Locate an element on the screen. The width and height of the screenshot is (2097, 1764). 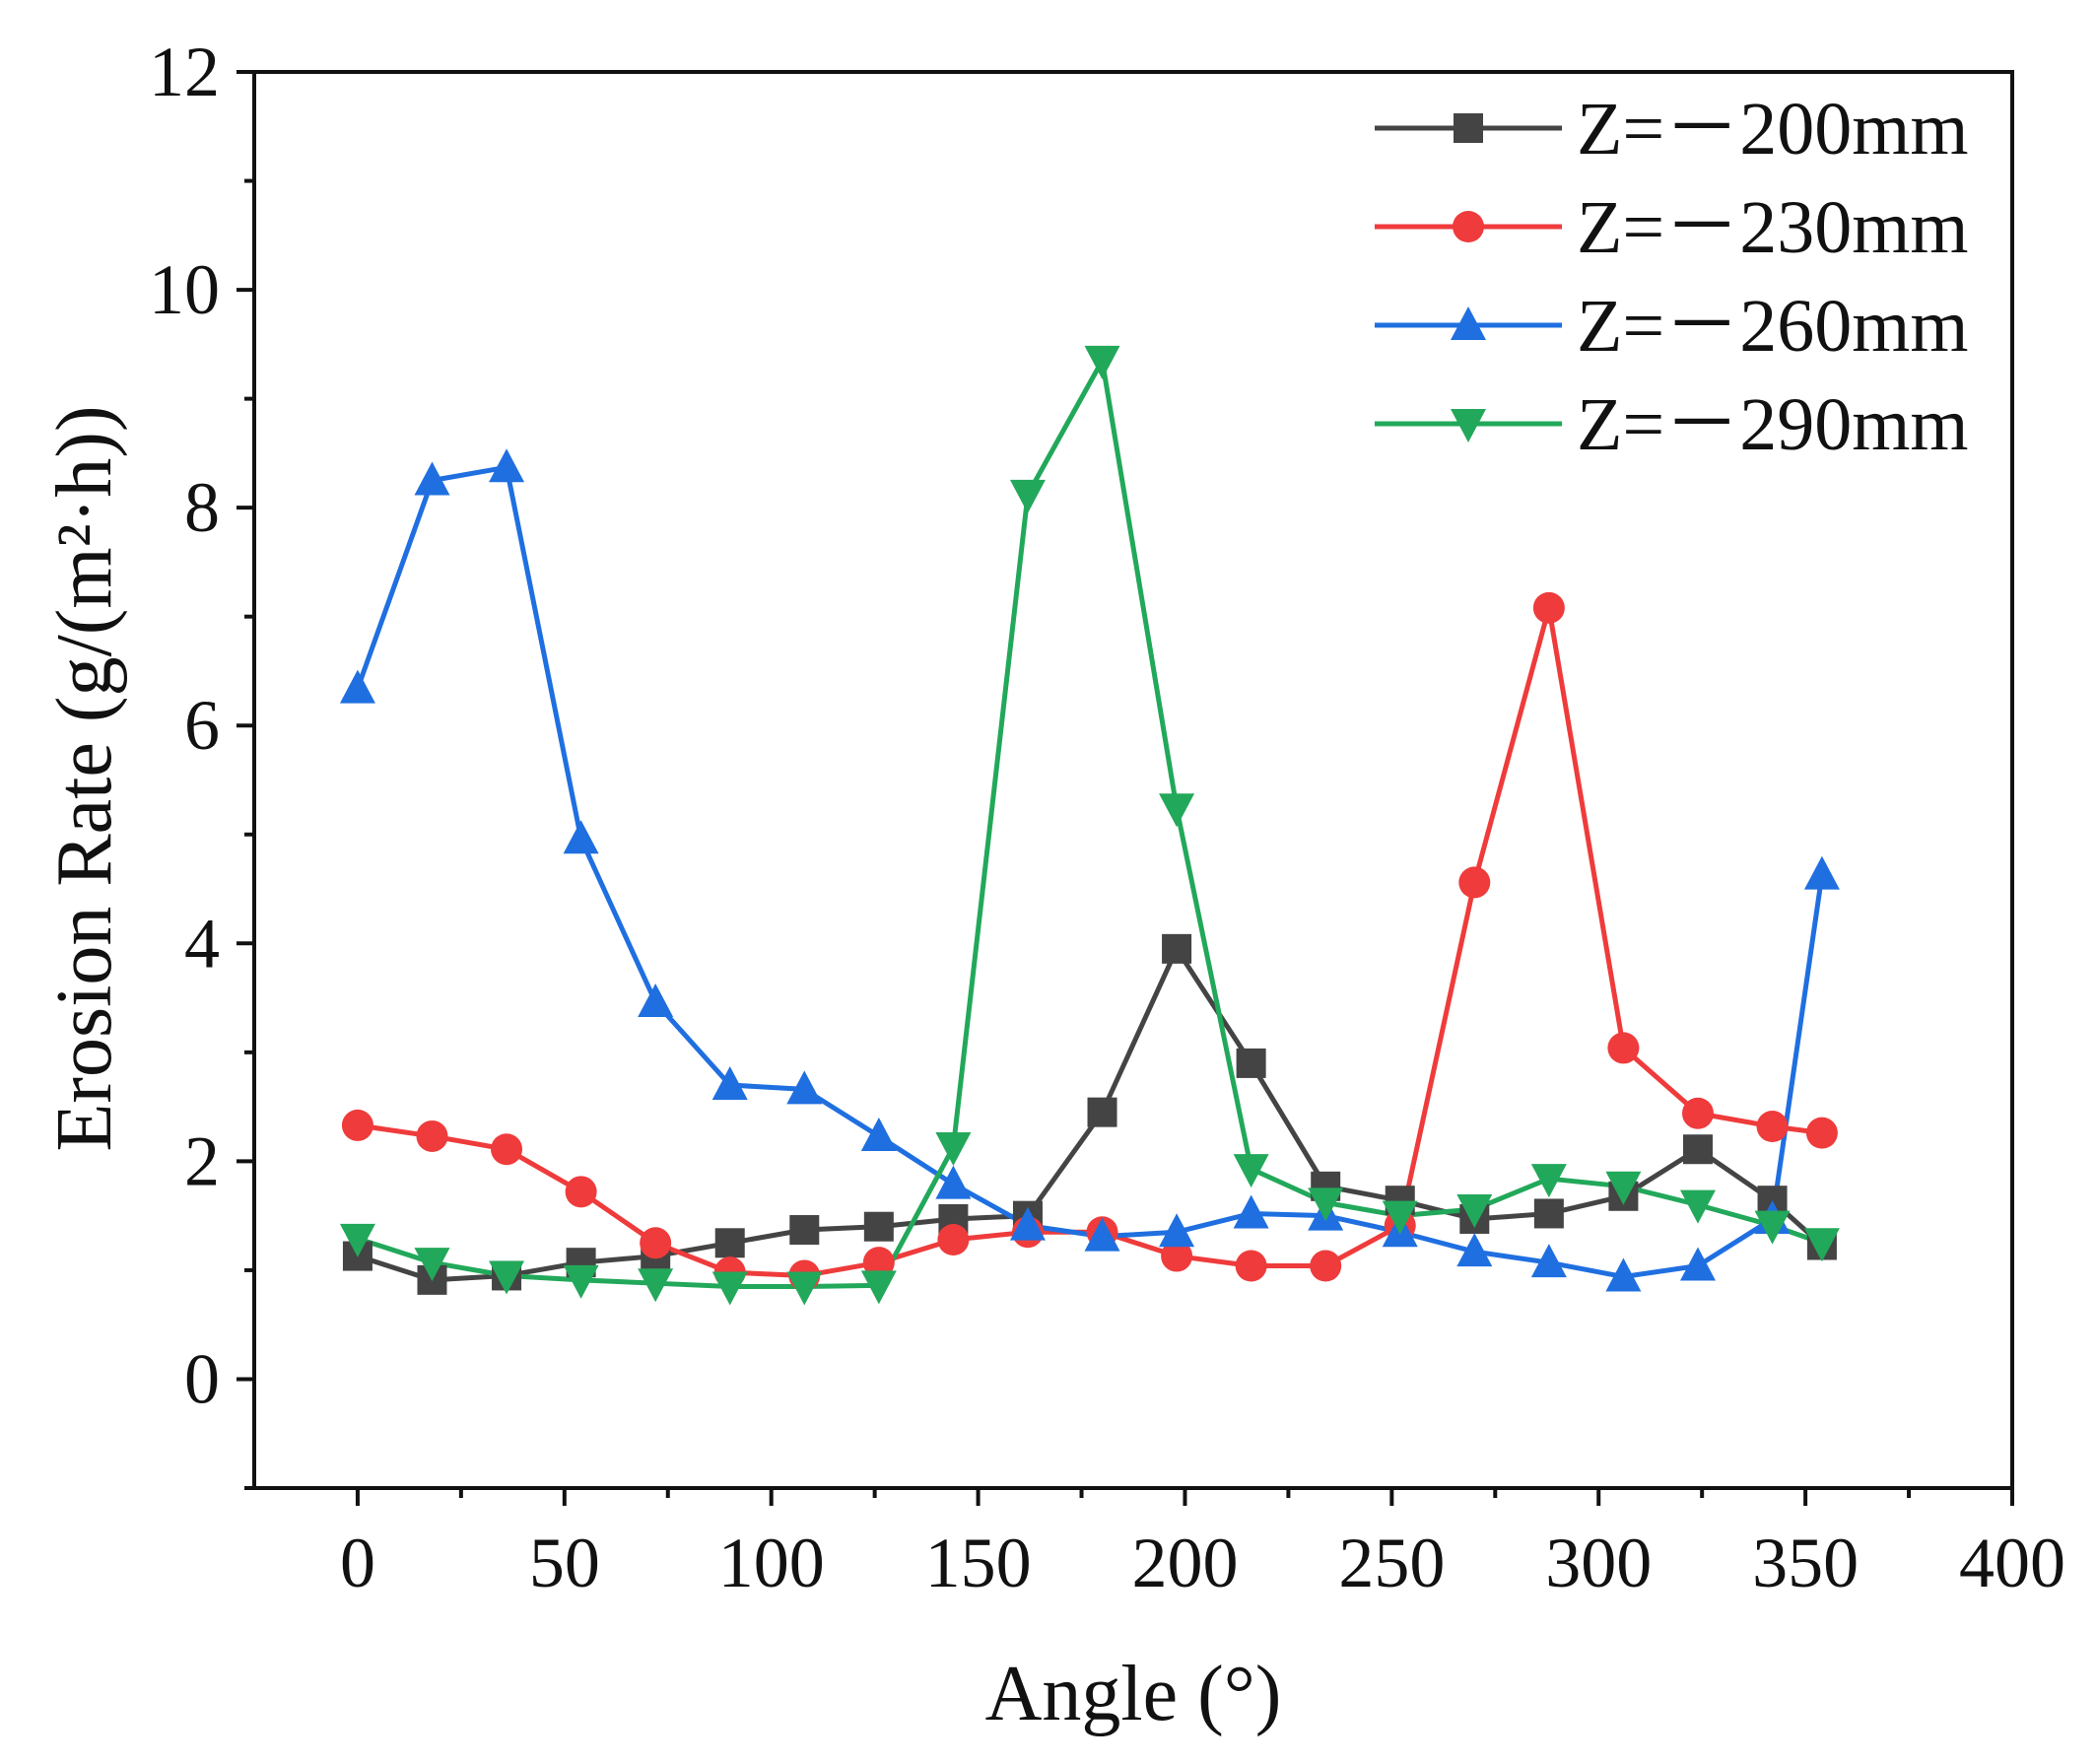
legend-label: Z=－260mm is located at coordinates (1773, 326).